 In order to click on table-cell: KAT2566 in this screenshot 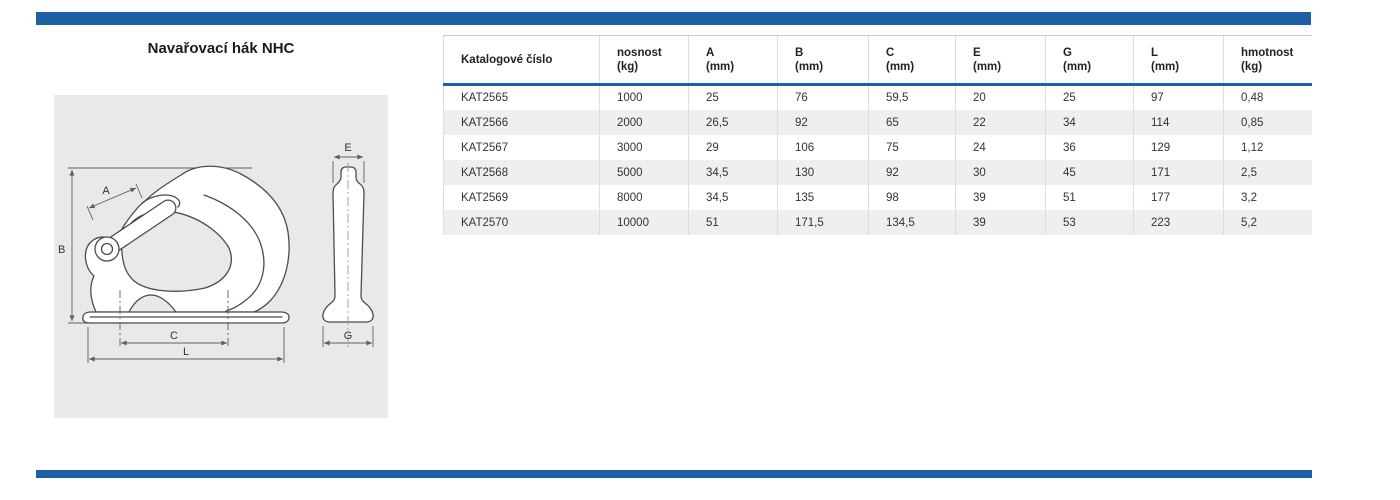, I will do `click(521, 122)`.